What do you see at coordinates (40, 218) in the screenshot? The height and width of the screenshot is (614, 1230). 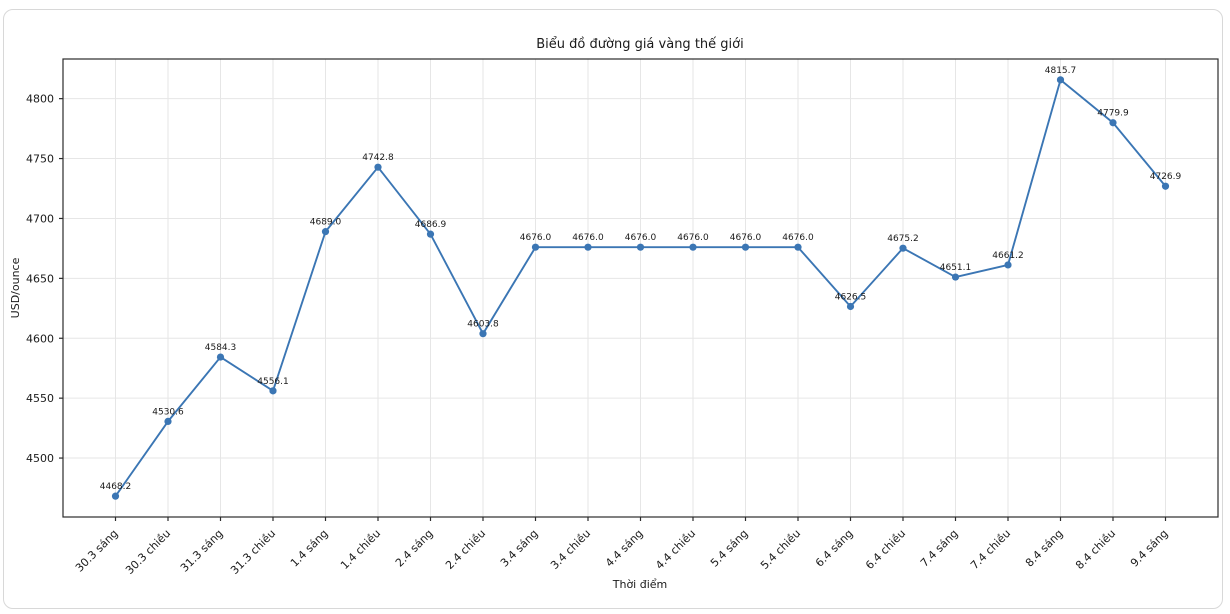 I see `y-tick-label: 4700` at bounding box center [40, 218].